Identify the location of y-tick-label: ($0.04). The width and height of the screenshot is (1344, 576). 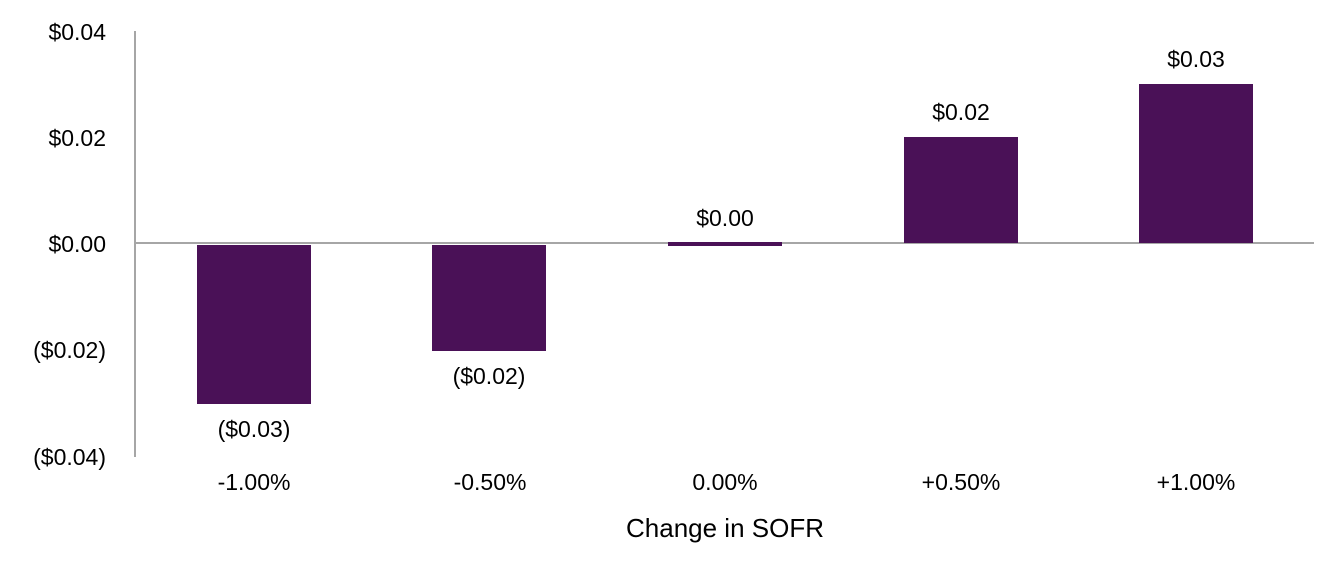
(69, 456).